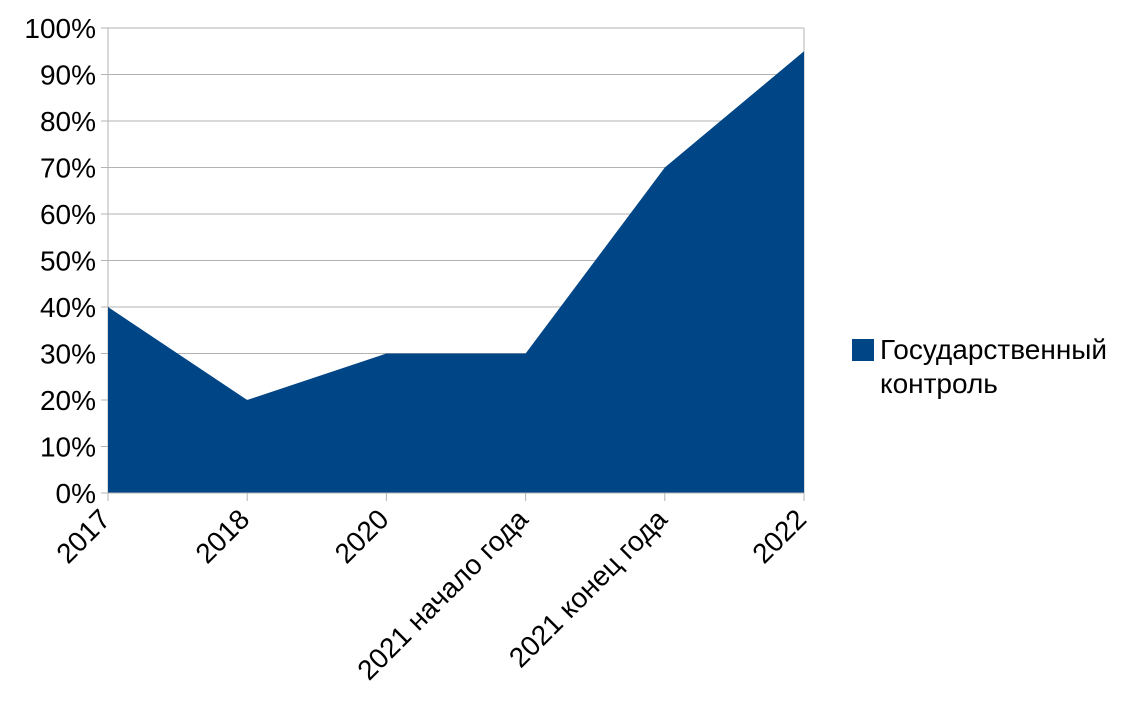 Image resolution: width=1134 pixels, height=717 pixels. What do you see at coordinates (68, 307) in the screenshot?
I see `y-tick-label: 40%` at bounding box center [68, 307].